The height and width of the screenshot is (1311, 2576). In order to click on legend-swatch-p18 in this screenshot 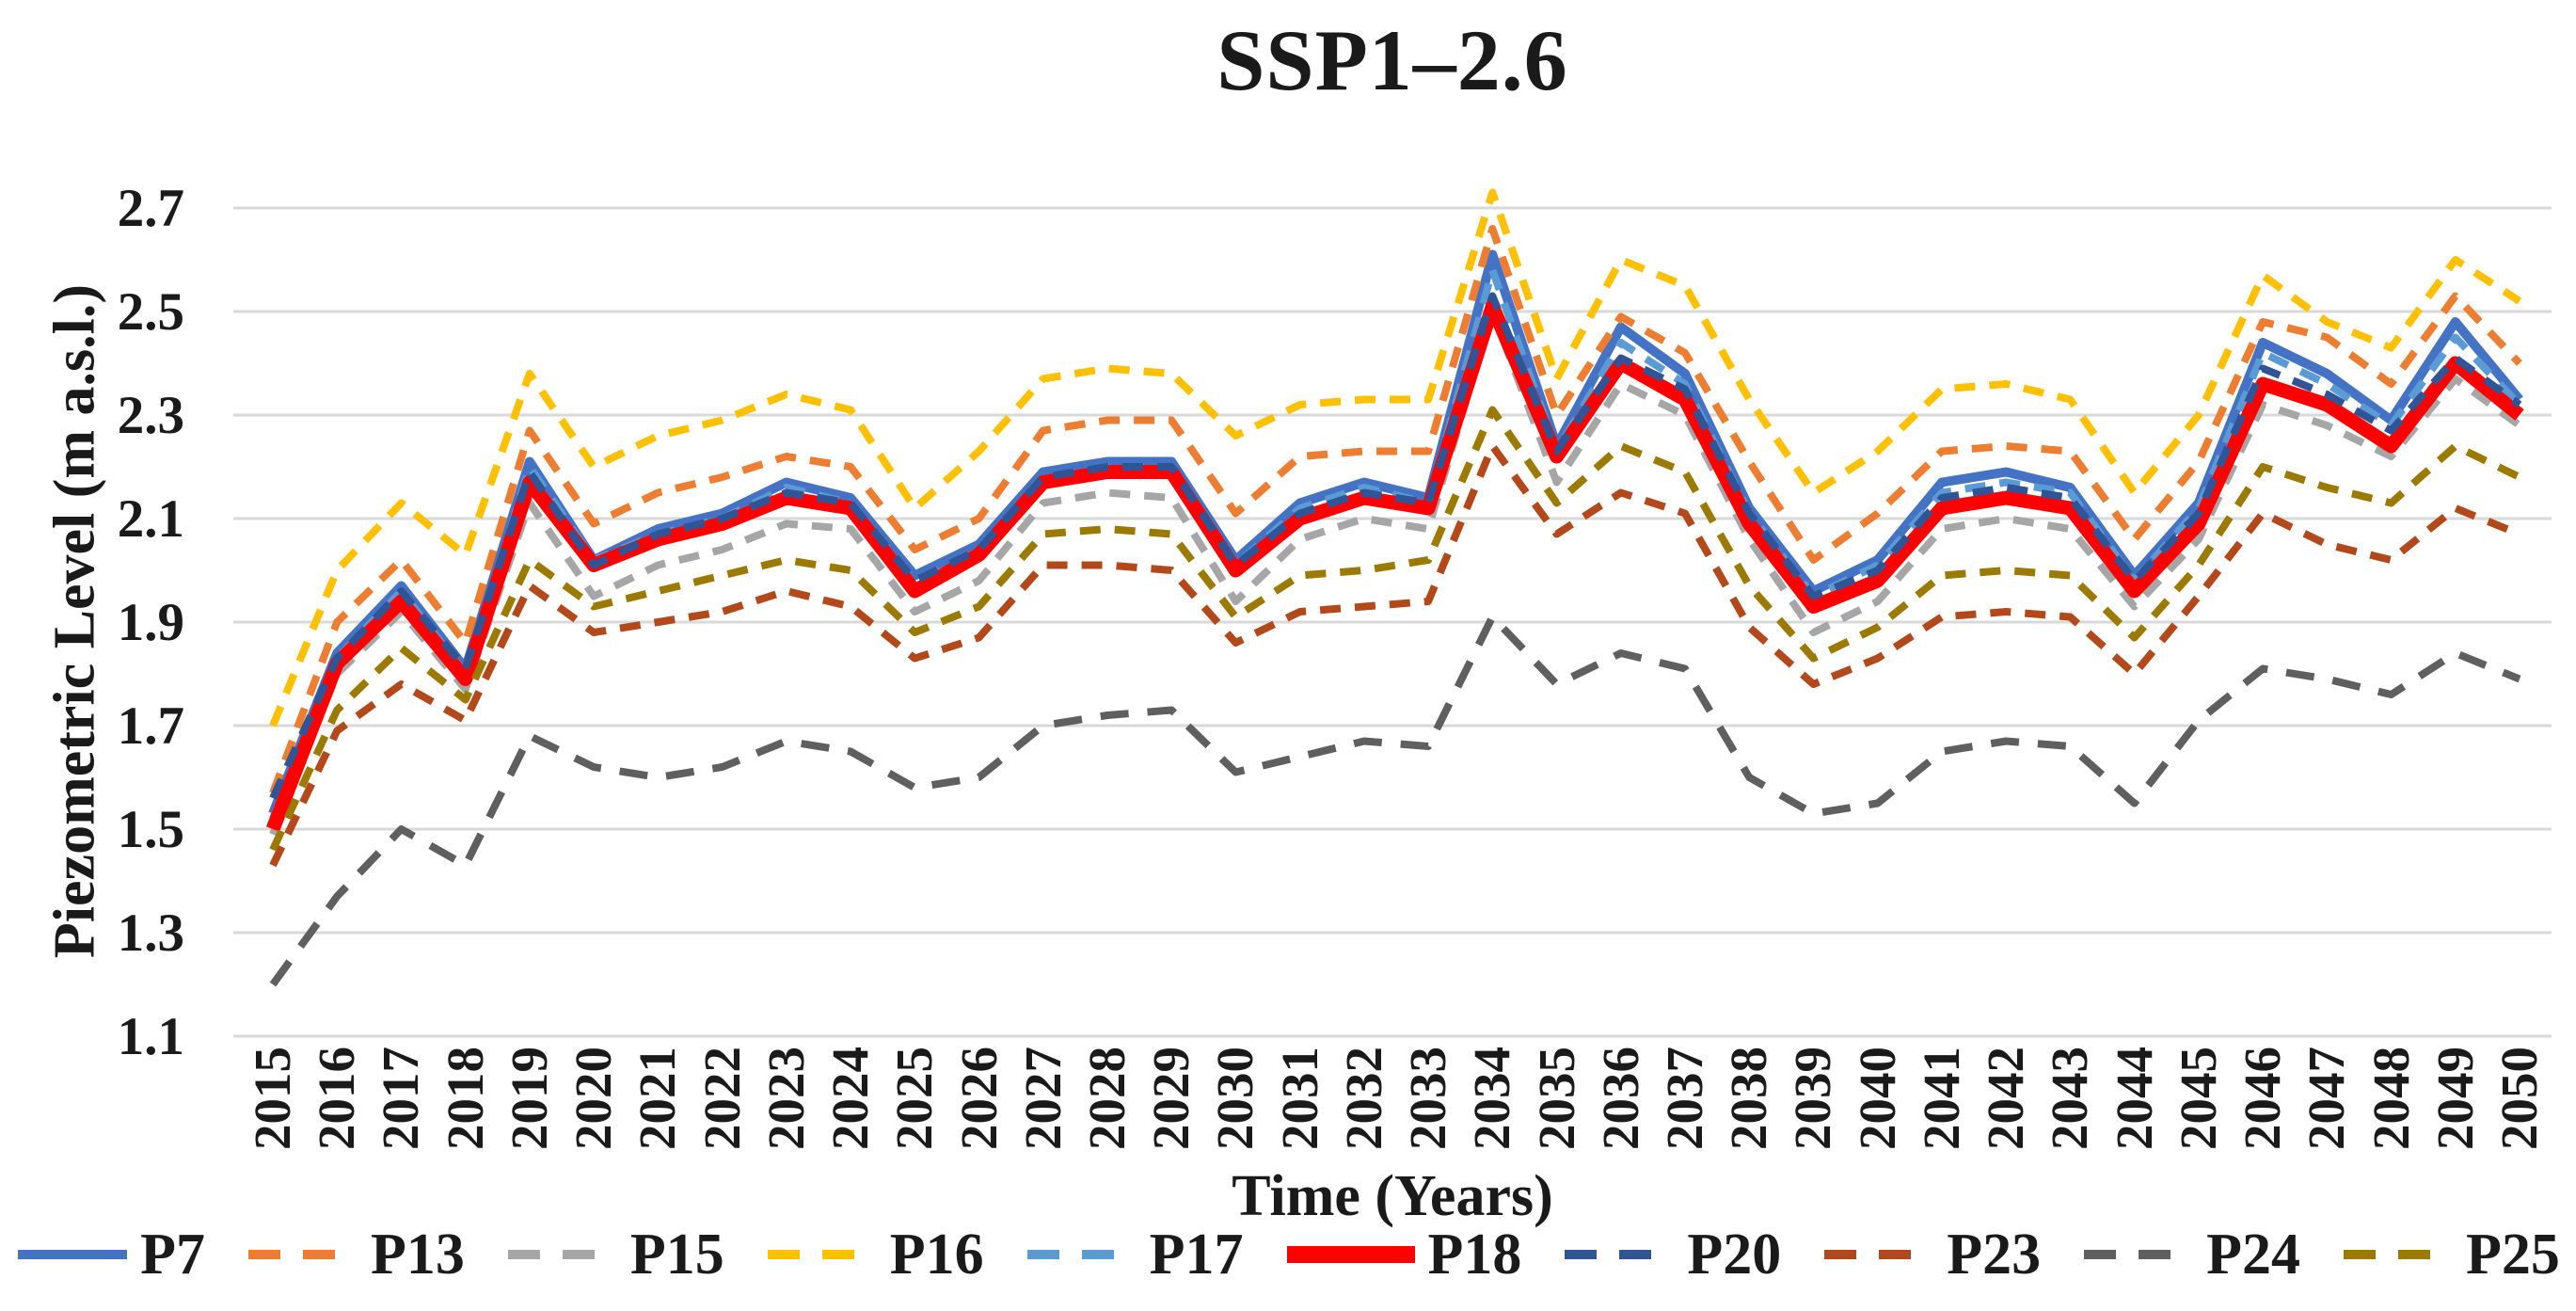, I will do `click(1350, 1255)`.